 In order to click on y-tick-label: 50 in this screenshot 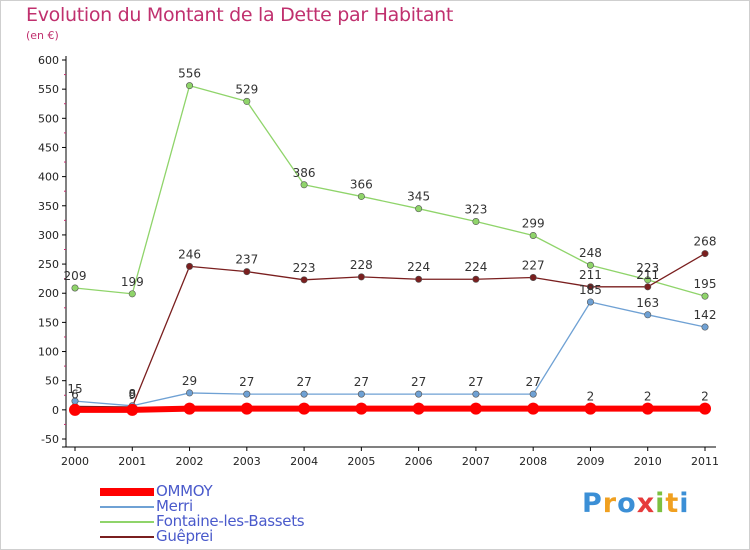, I will do `click(52, 381)`.